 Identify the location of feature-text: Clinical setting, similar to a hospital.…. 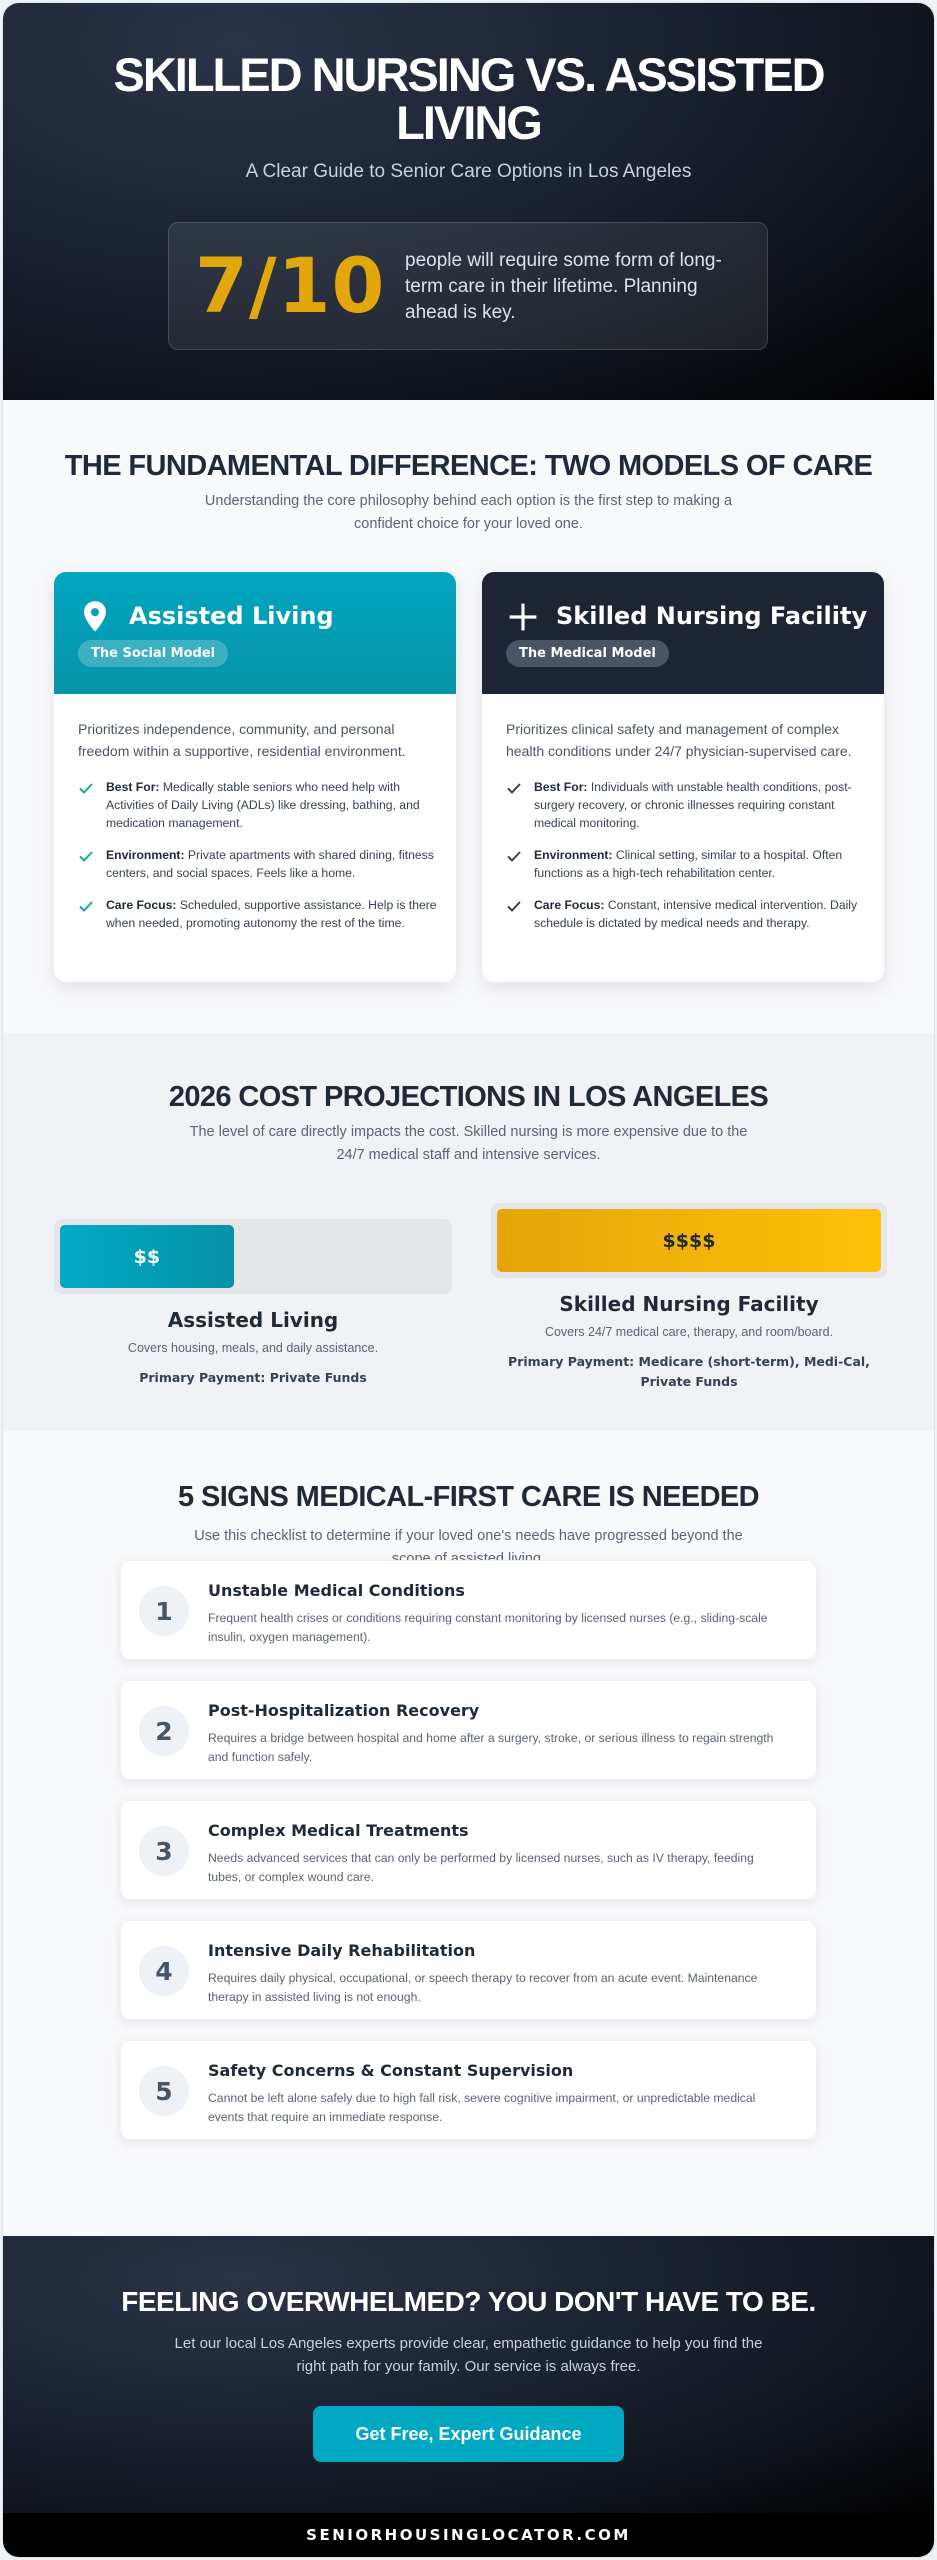
(688, 864).